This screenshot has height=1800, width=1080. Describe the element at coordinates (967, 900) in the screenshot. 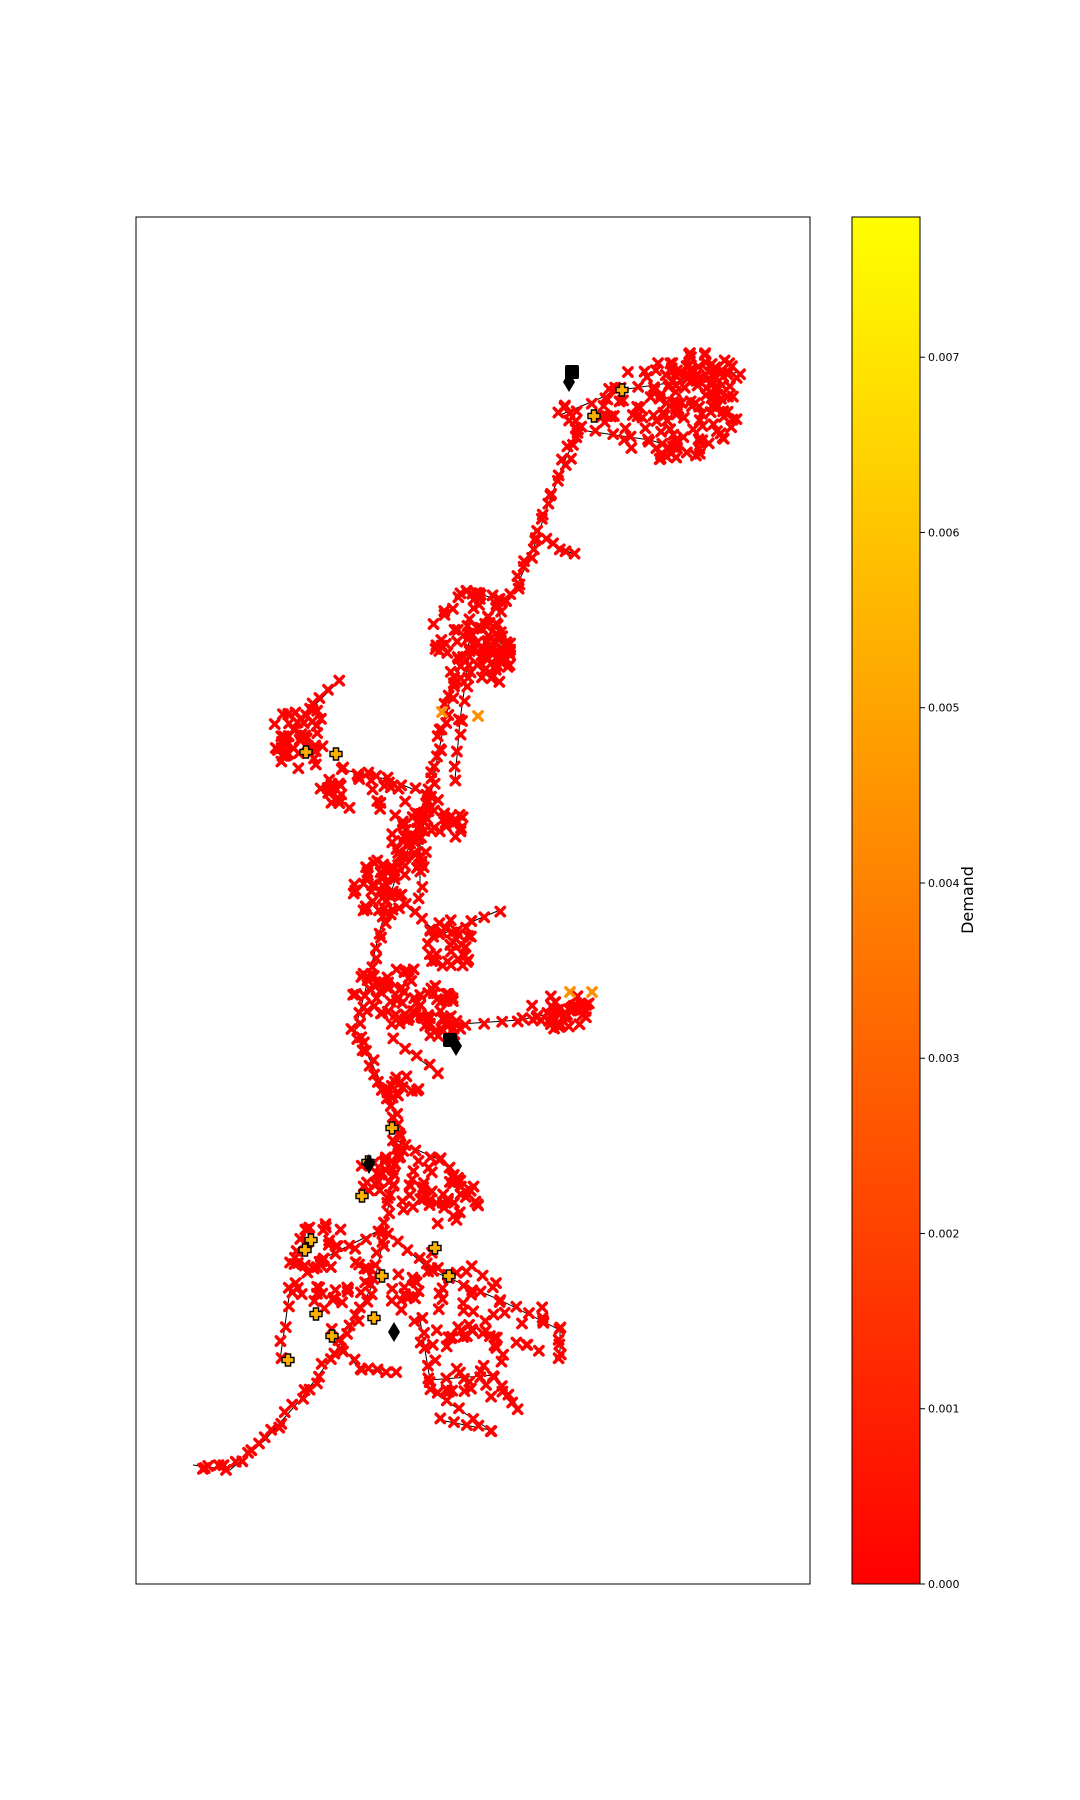

I see `colorbar-label: Demand` at that location.